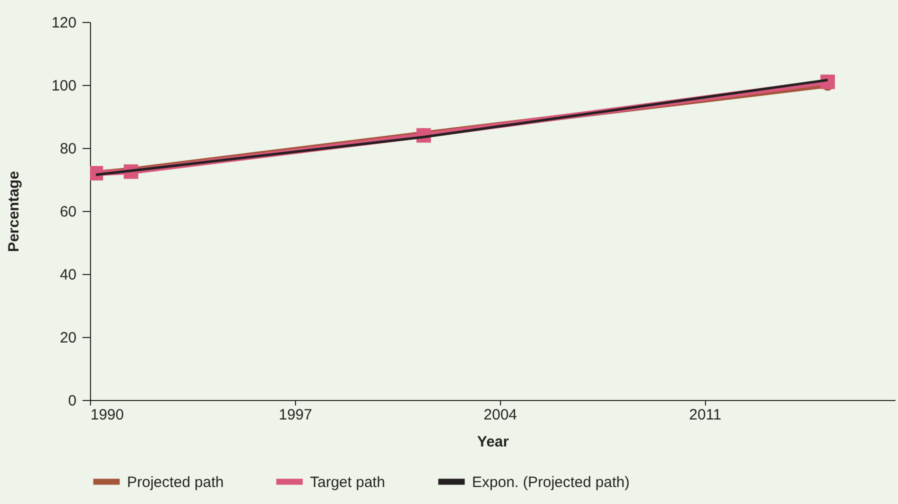  What do you see at coordinates (348, 482) in the screenshot?
I see `legend-label: Target path` at bounding box center [348, 482].